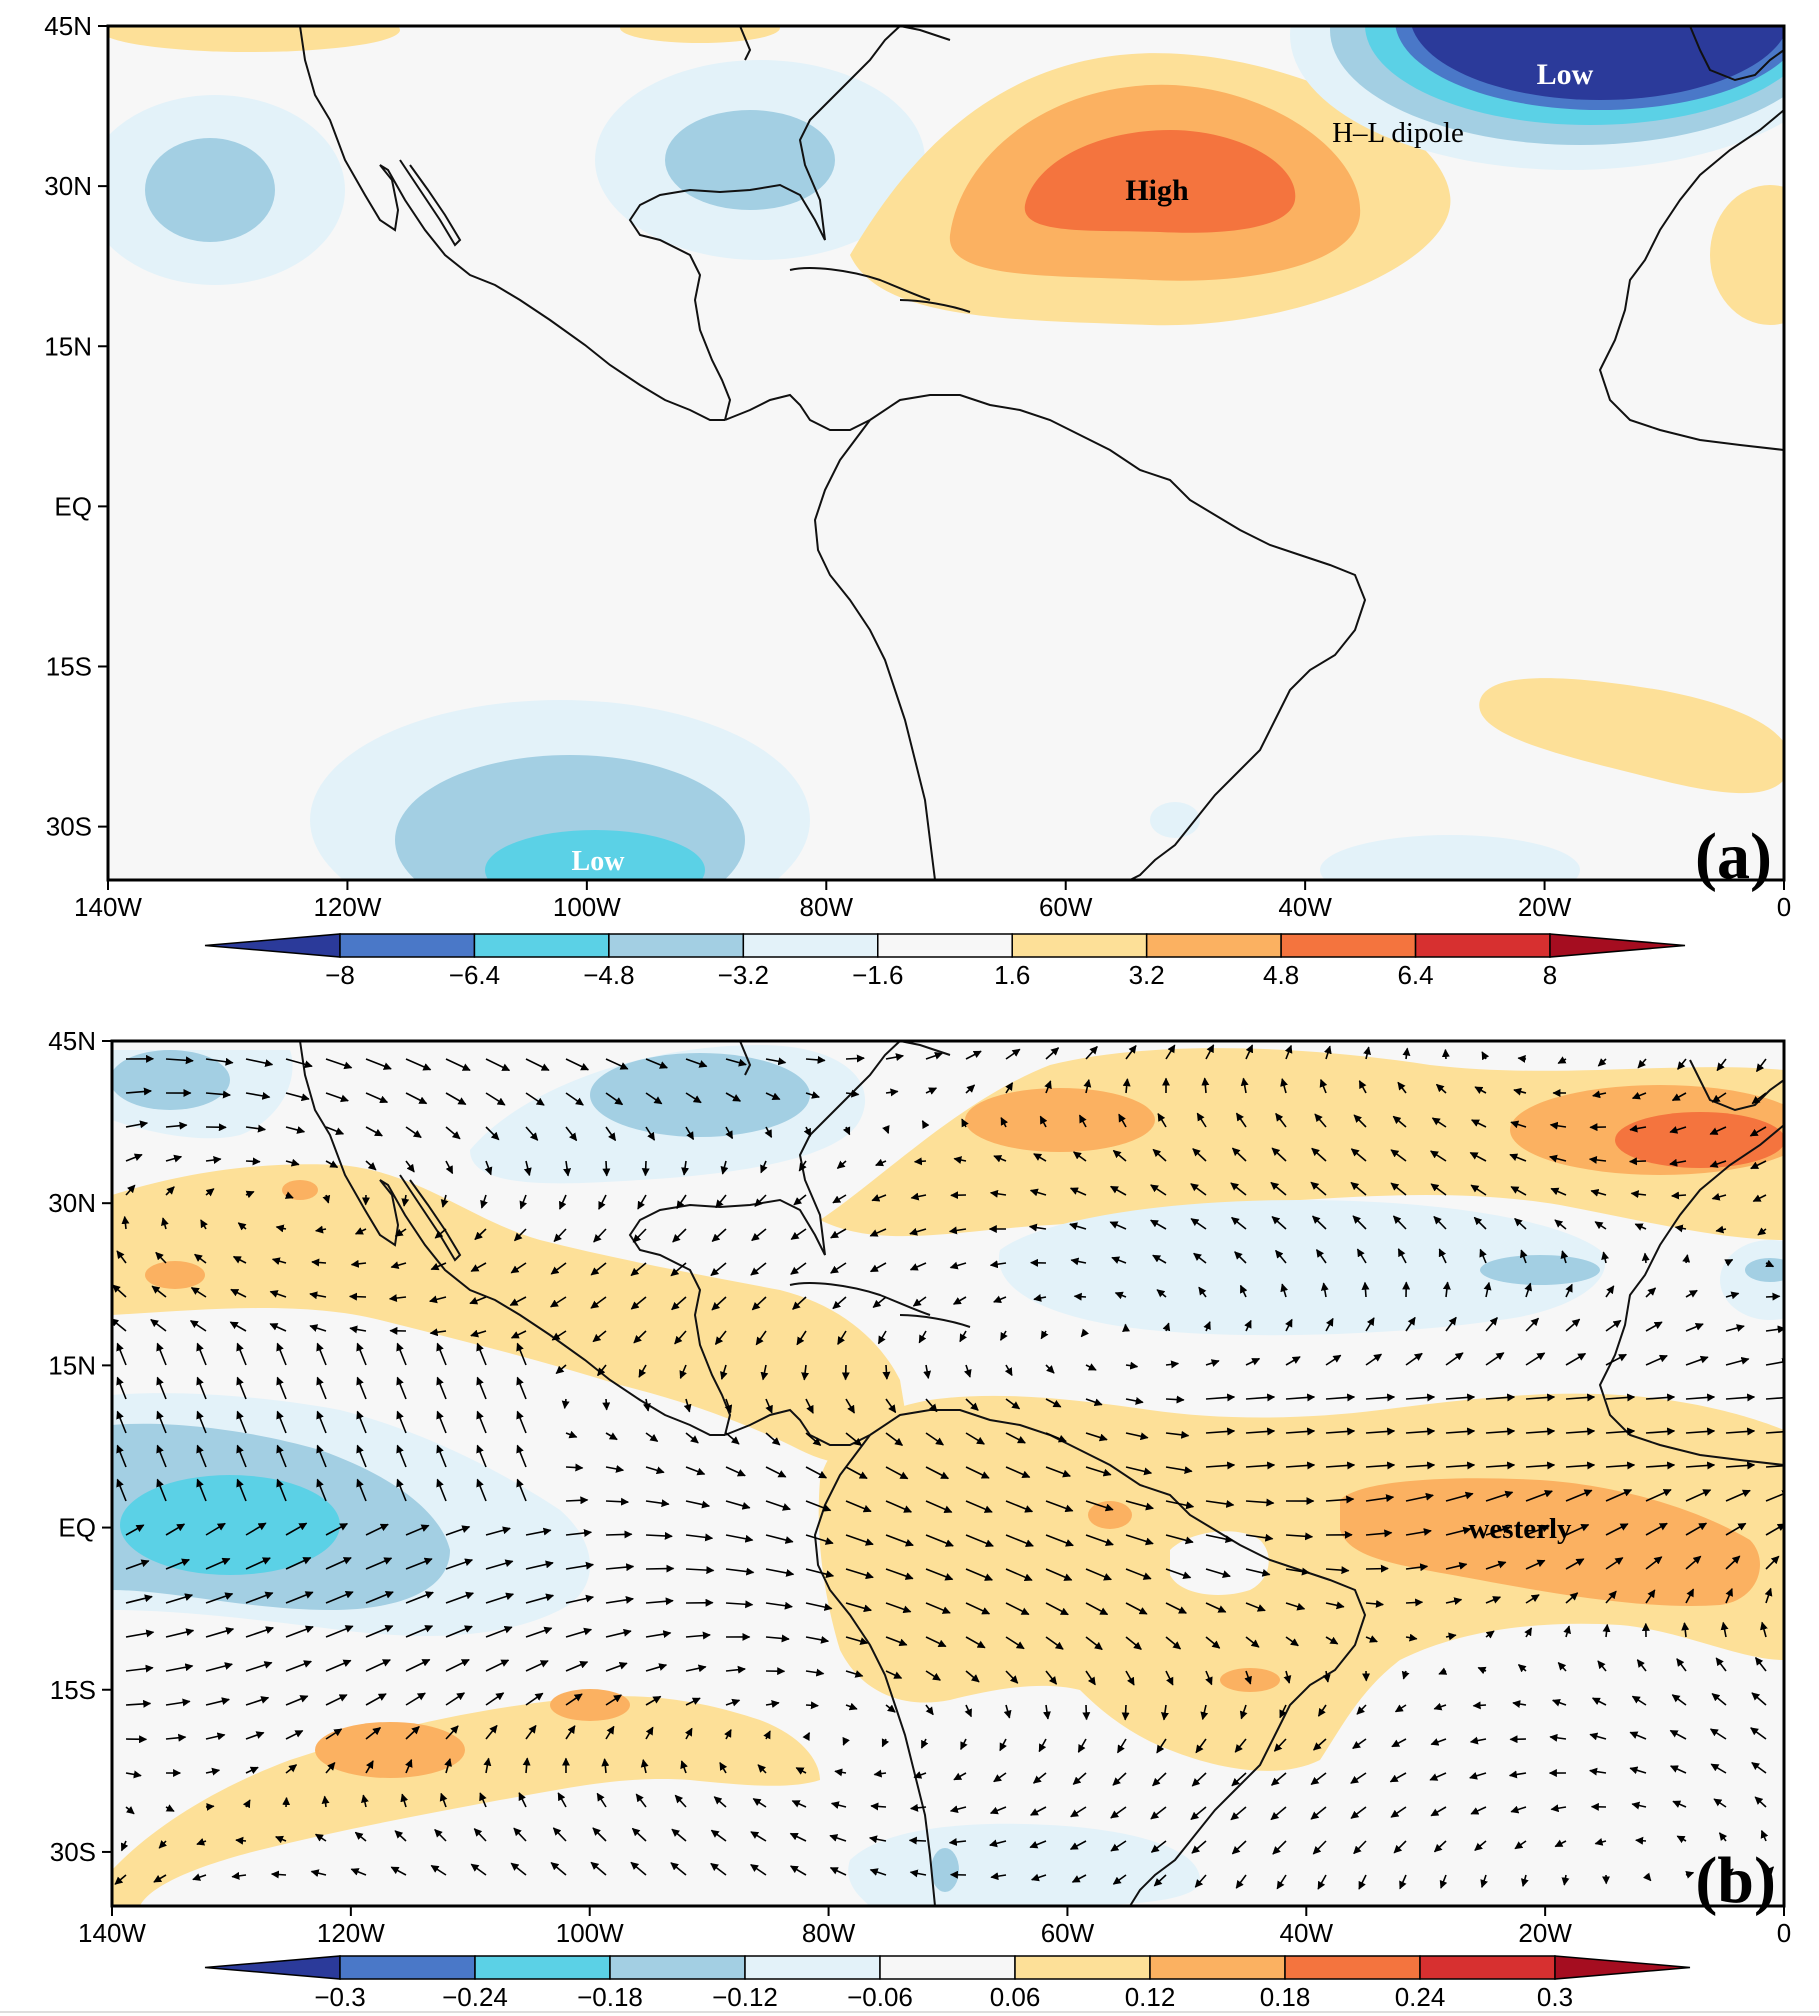 This screenshot has width=1819, height=2016. Describe the element at coordinates (743, 975) in the screenshot. I see `panel-a-colorbar-tick-label: −3.2` at that location.